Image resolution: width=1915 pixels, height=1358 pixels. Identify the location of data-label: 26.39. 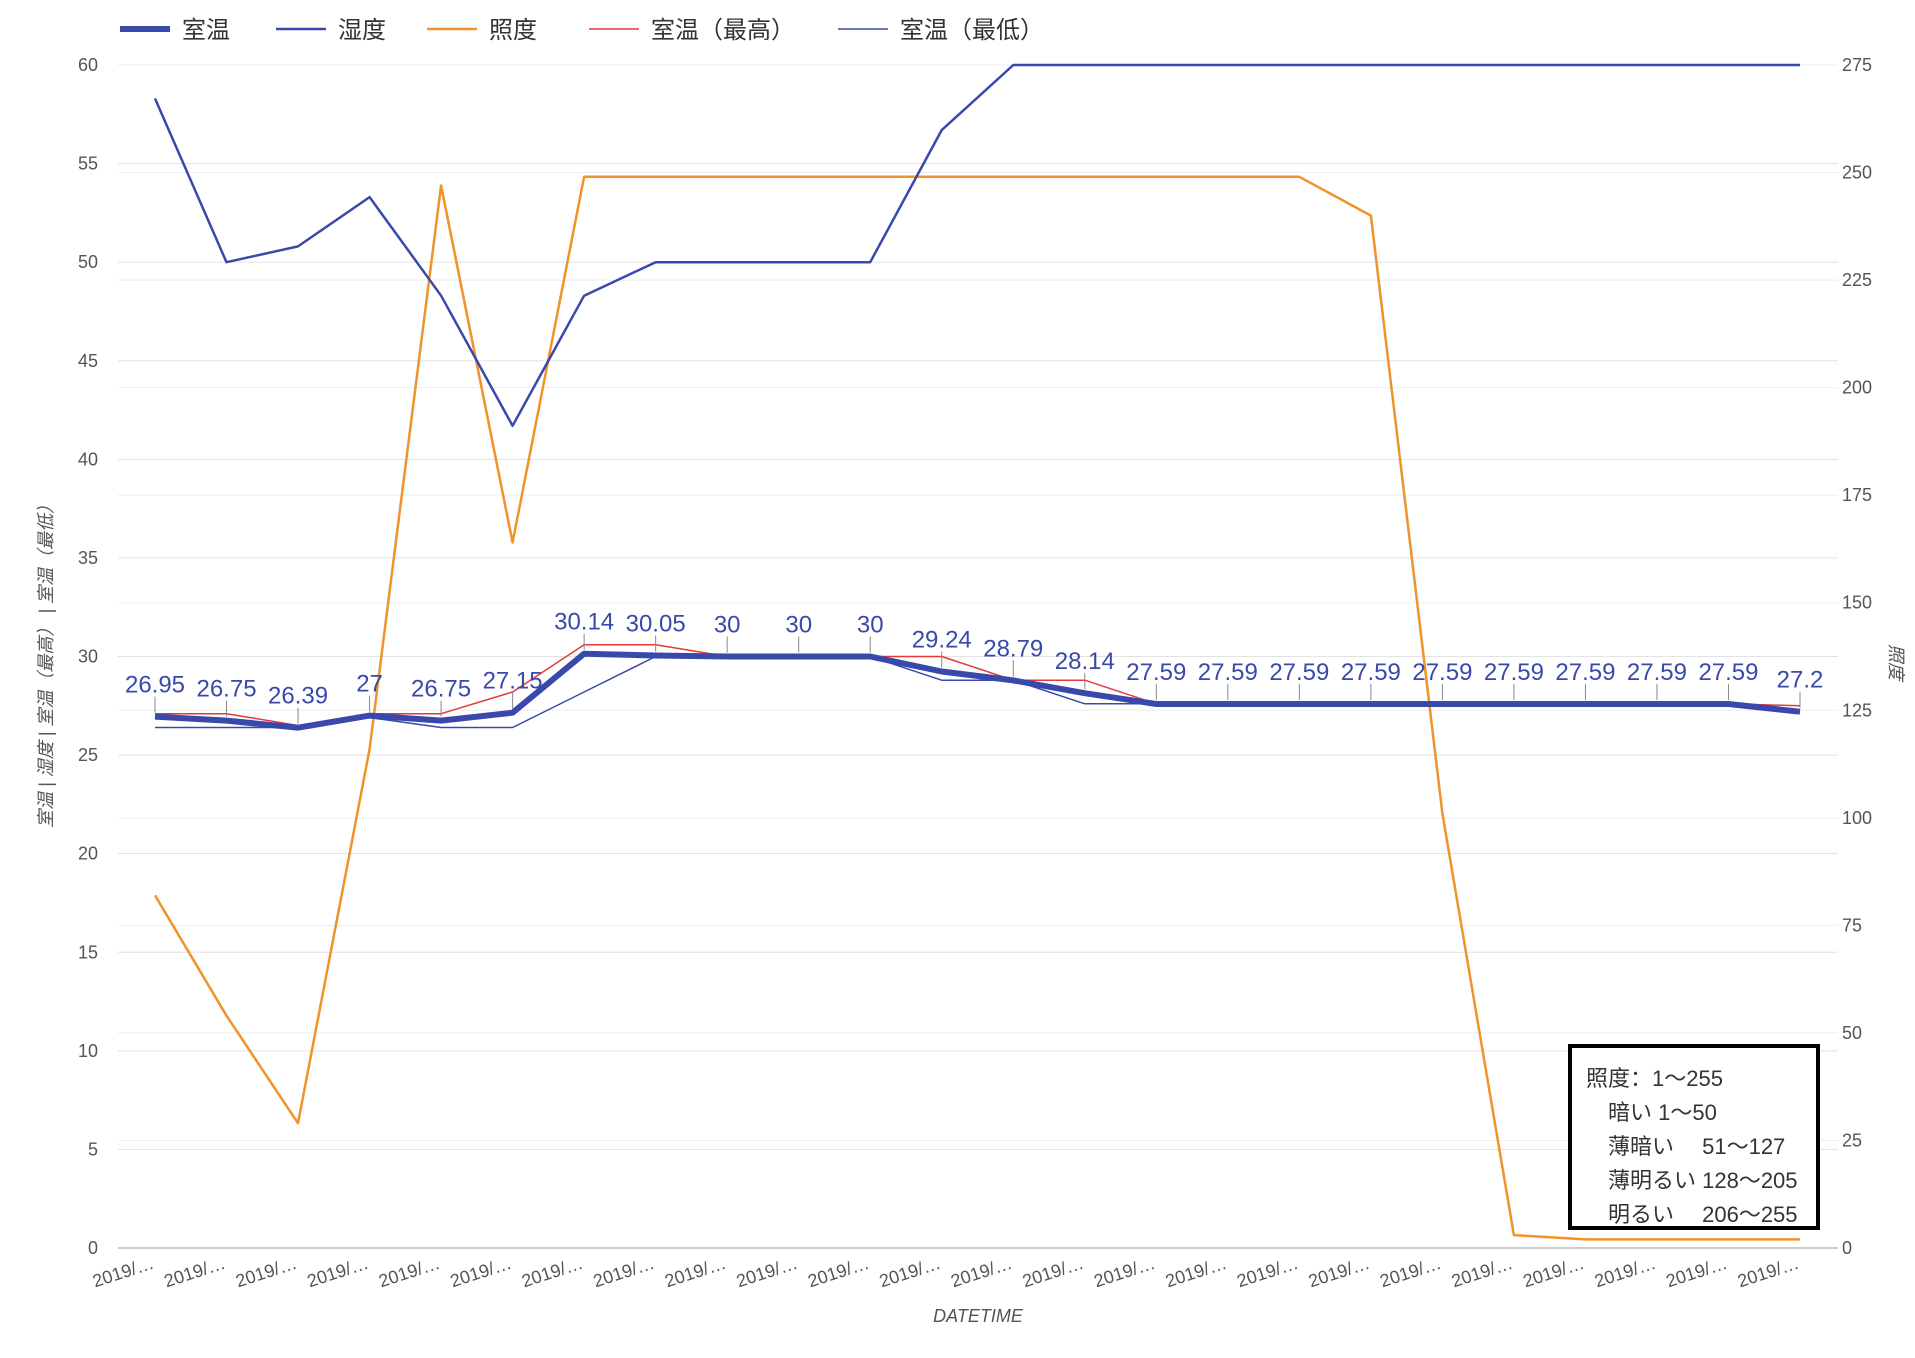
(298, 696).